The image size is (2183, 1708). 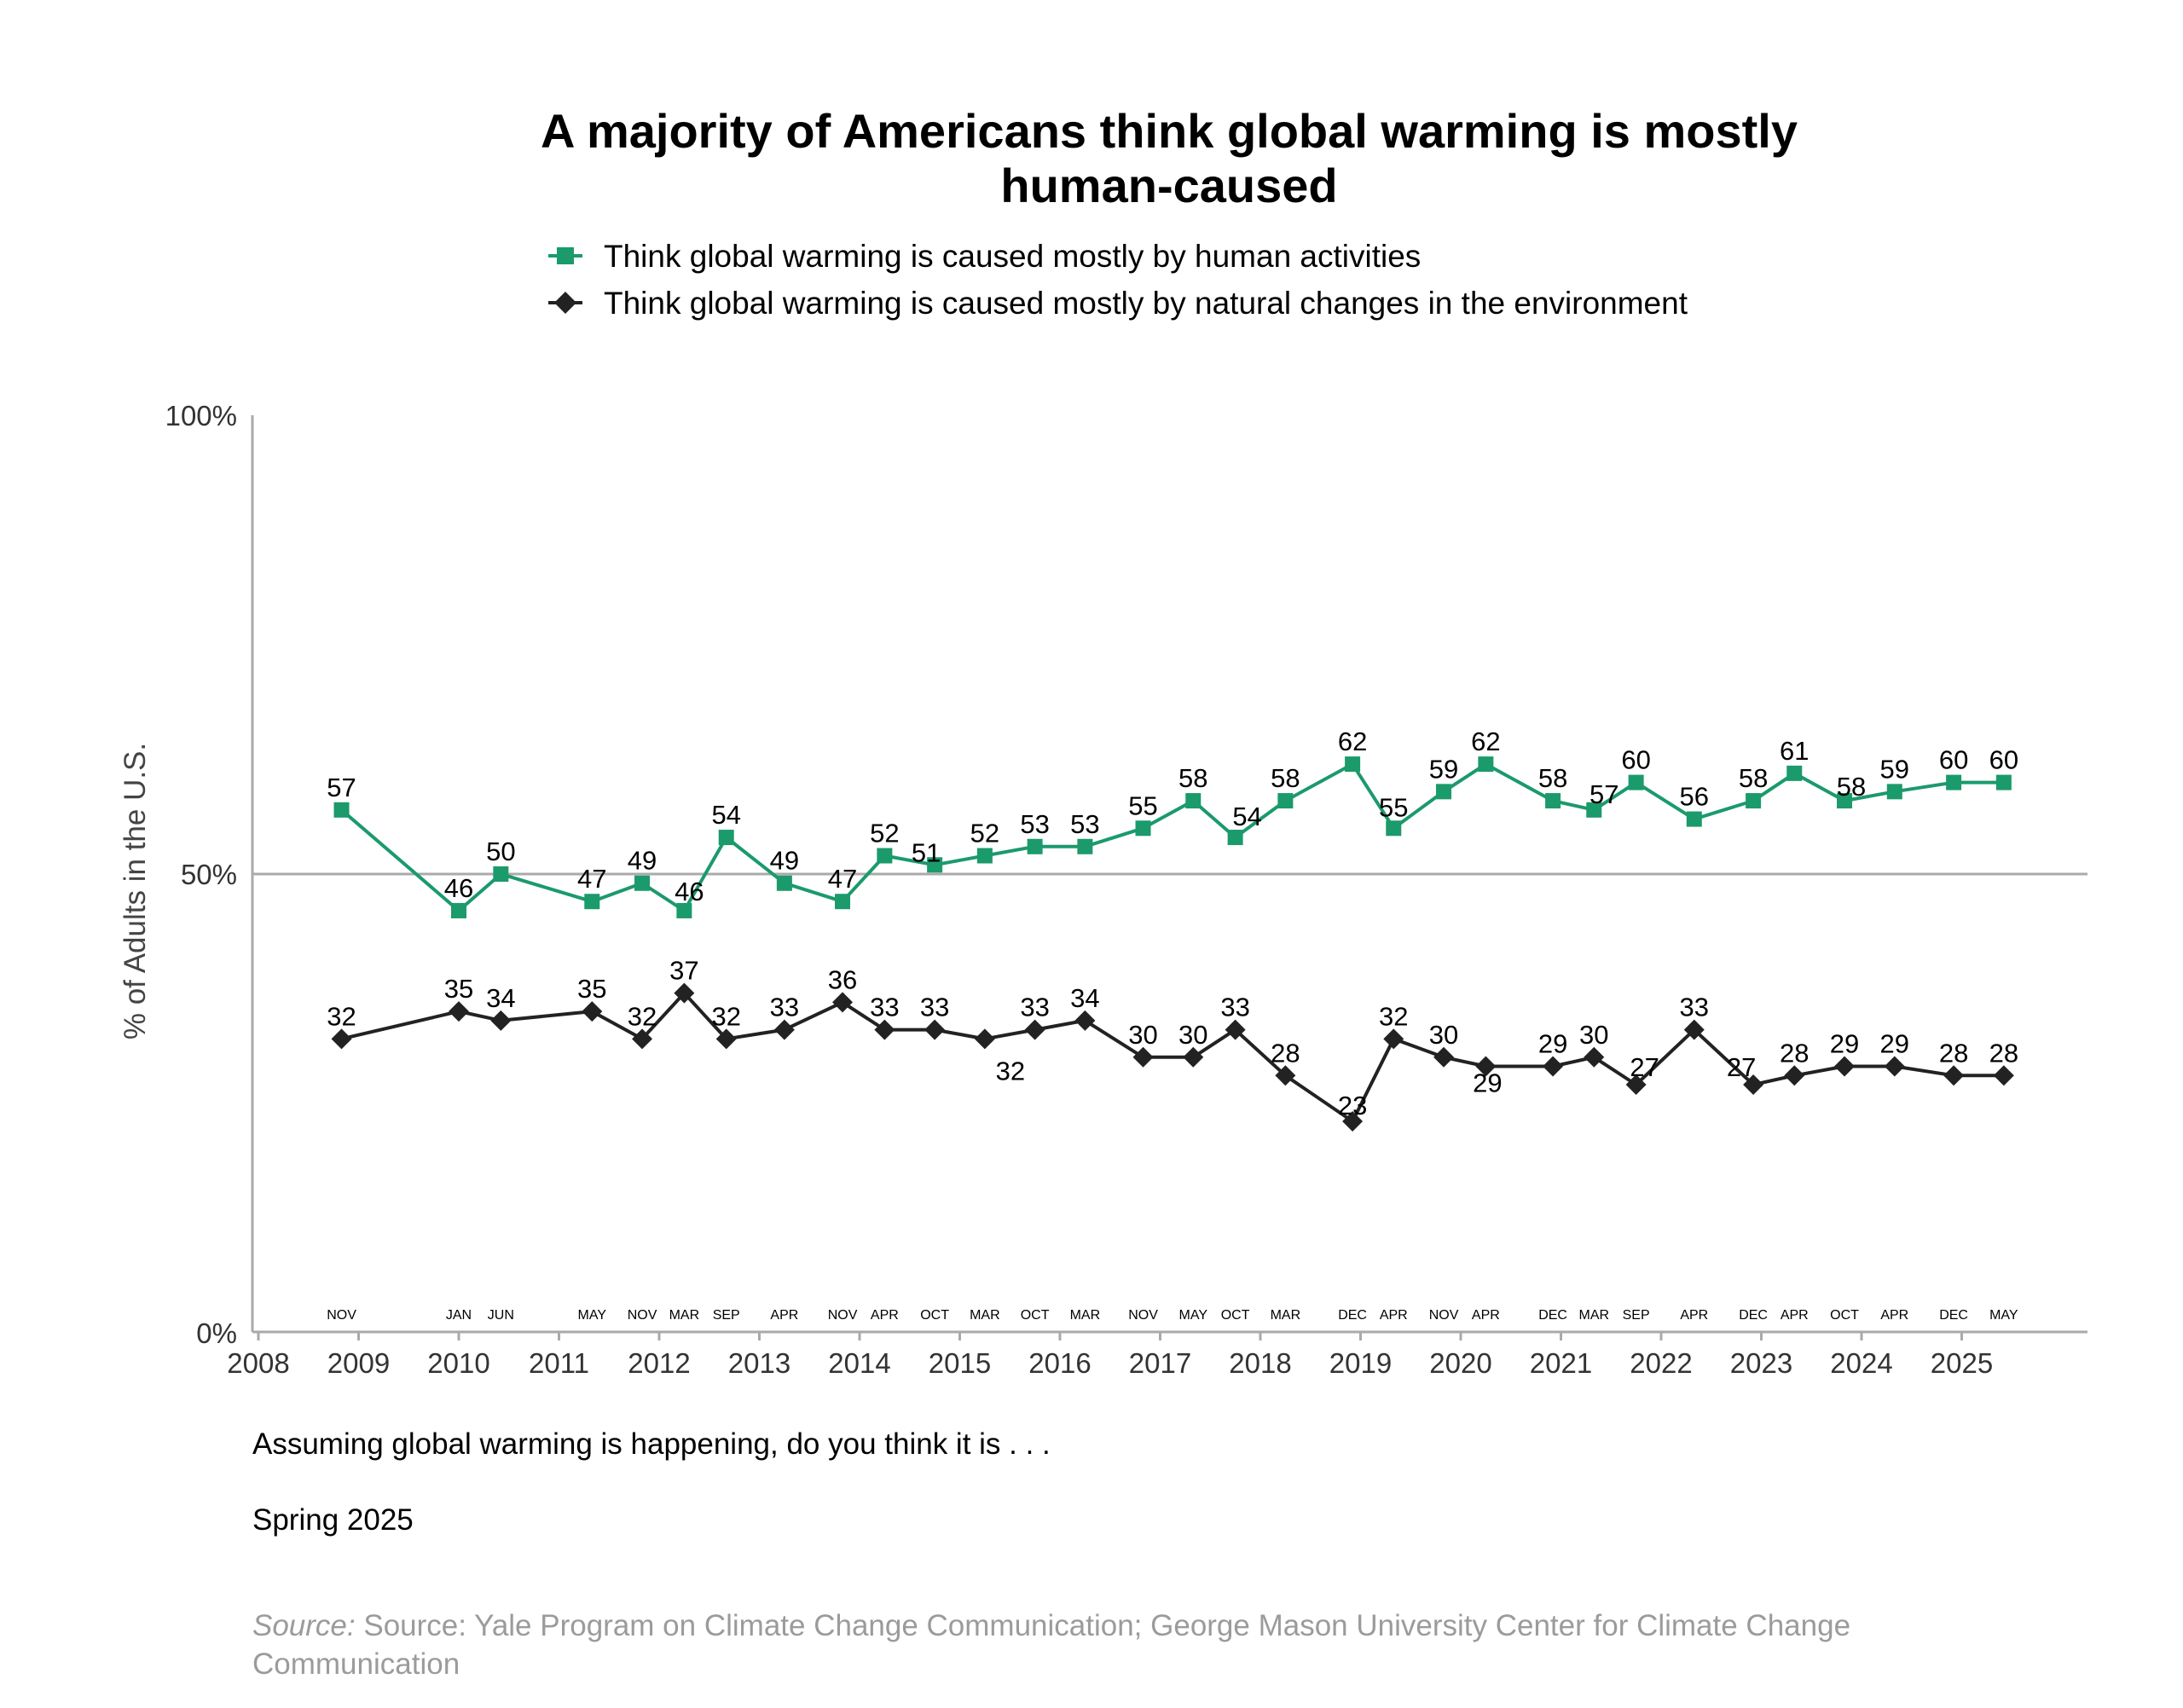 I want to click on data-label-human: 52, so click(x=985, y=833).